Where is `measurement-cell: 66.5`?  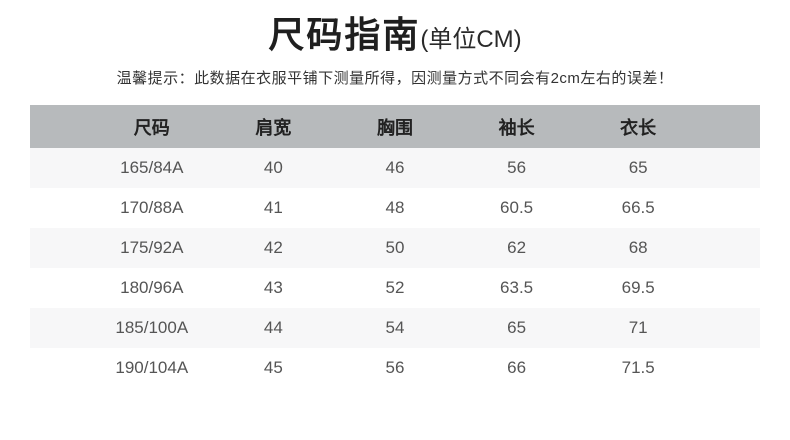 measurement-cell: 66.5 is located at coordinates (638, 207).